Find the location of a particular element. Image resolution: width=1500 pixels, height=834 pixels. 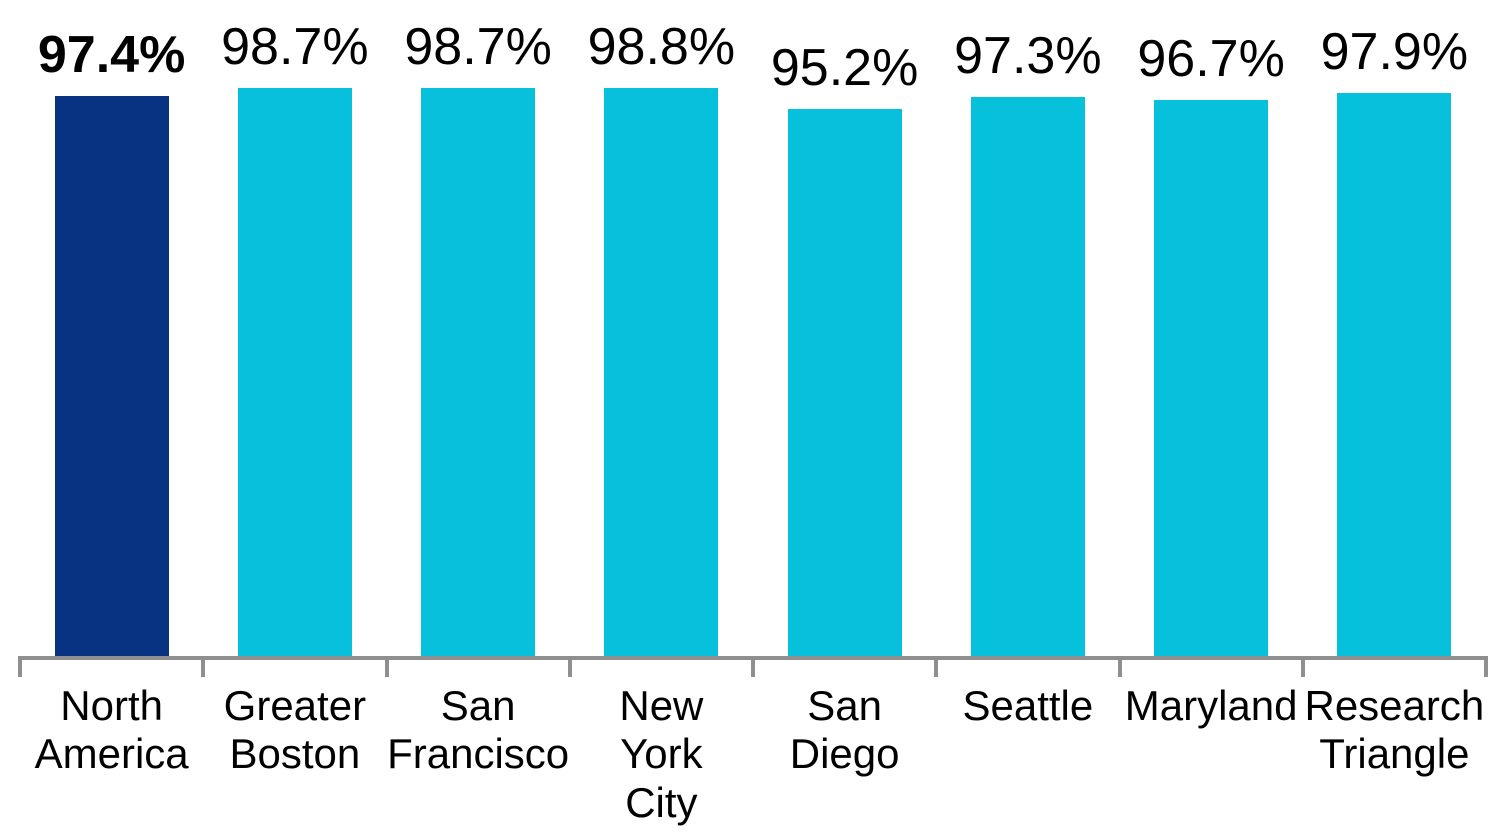

bar-value-label: 97.4% is located at coordinates (111, 54).